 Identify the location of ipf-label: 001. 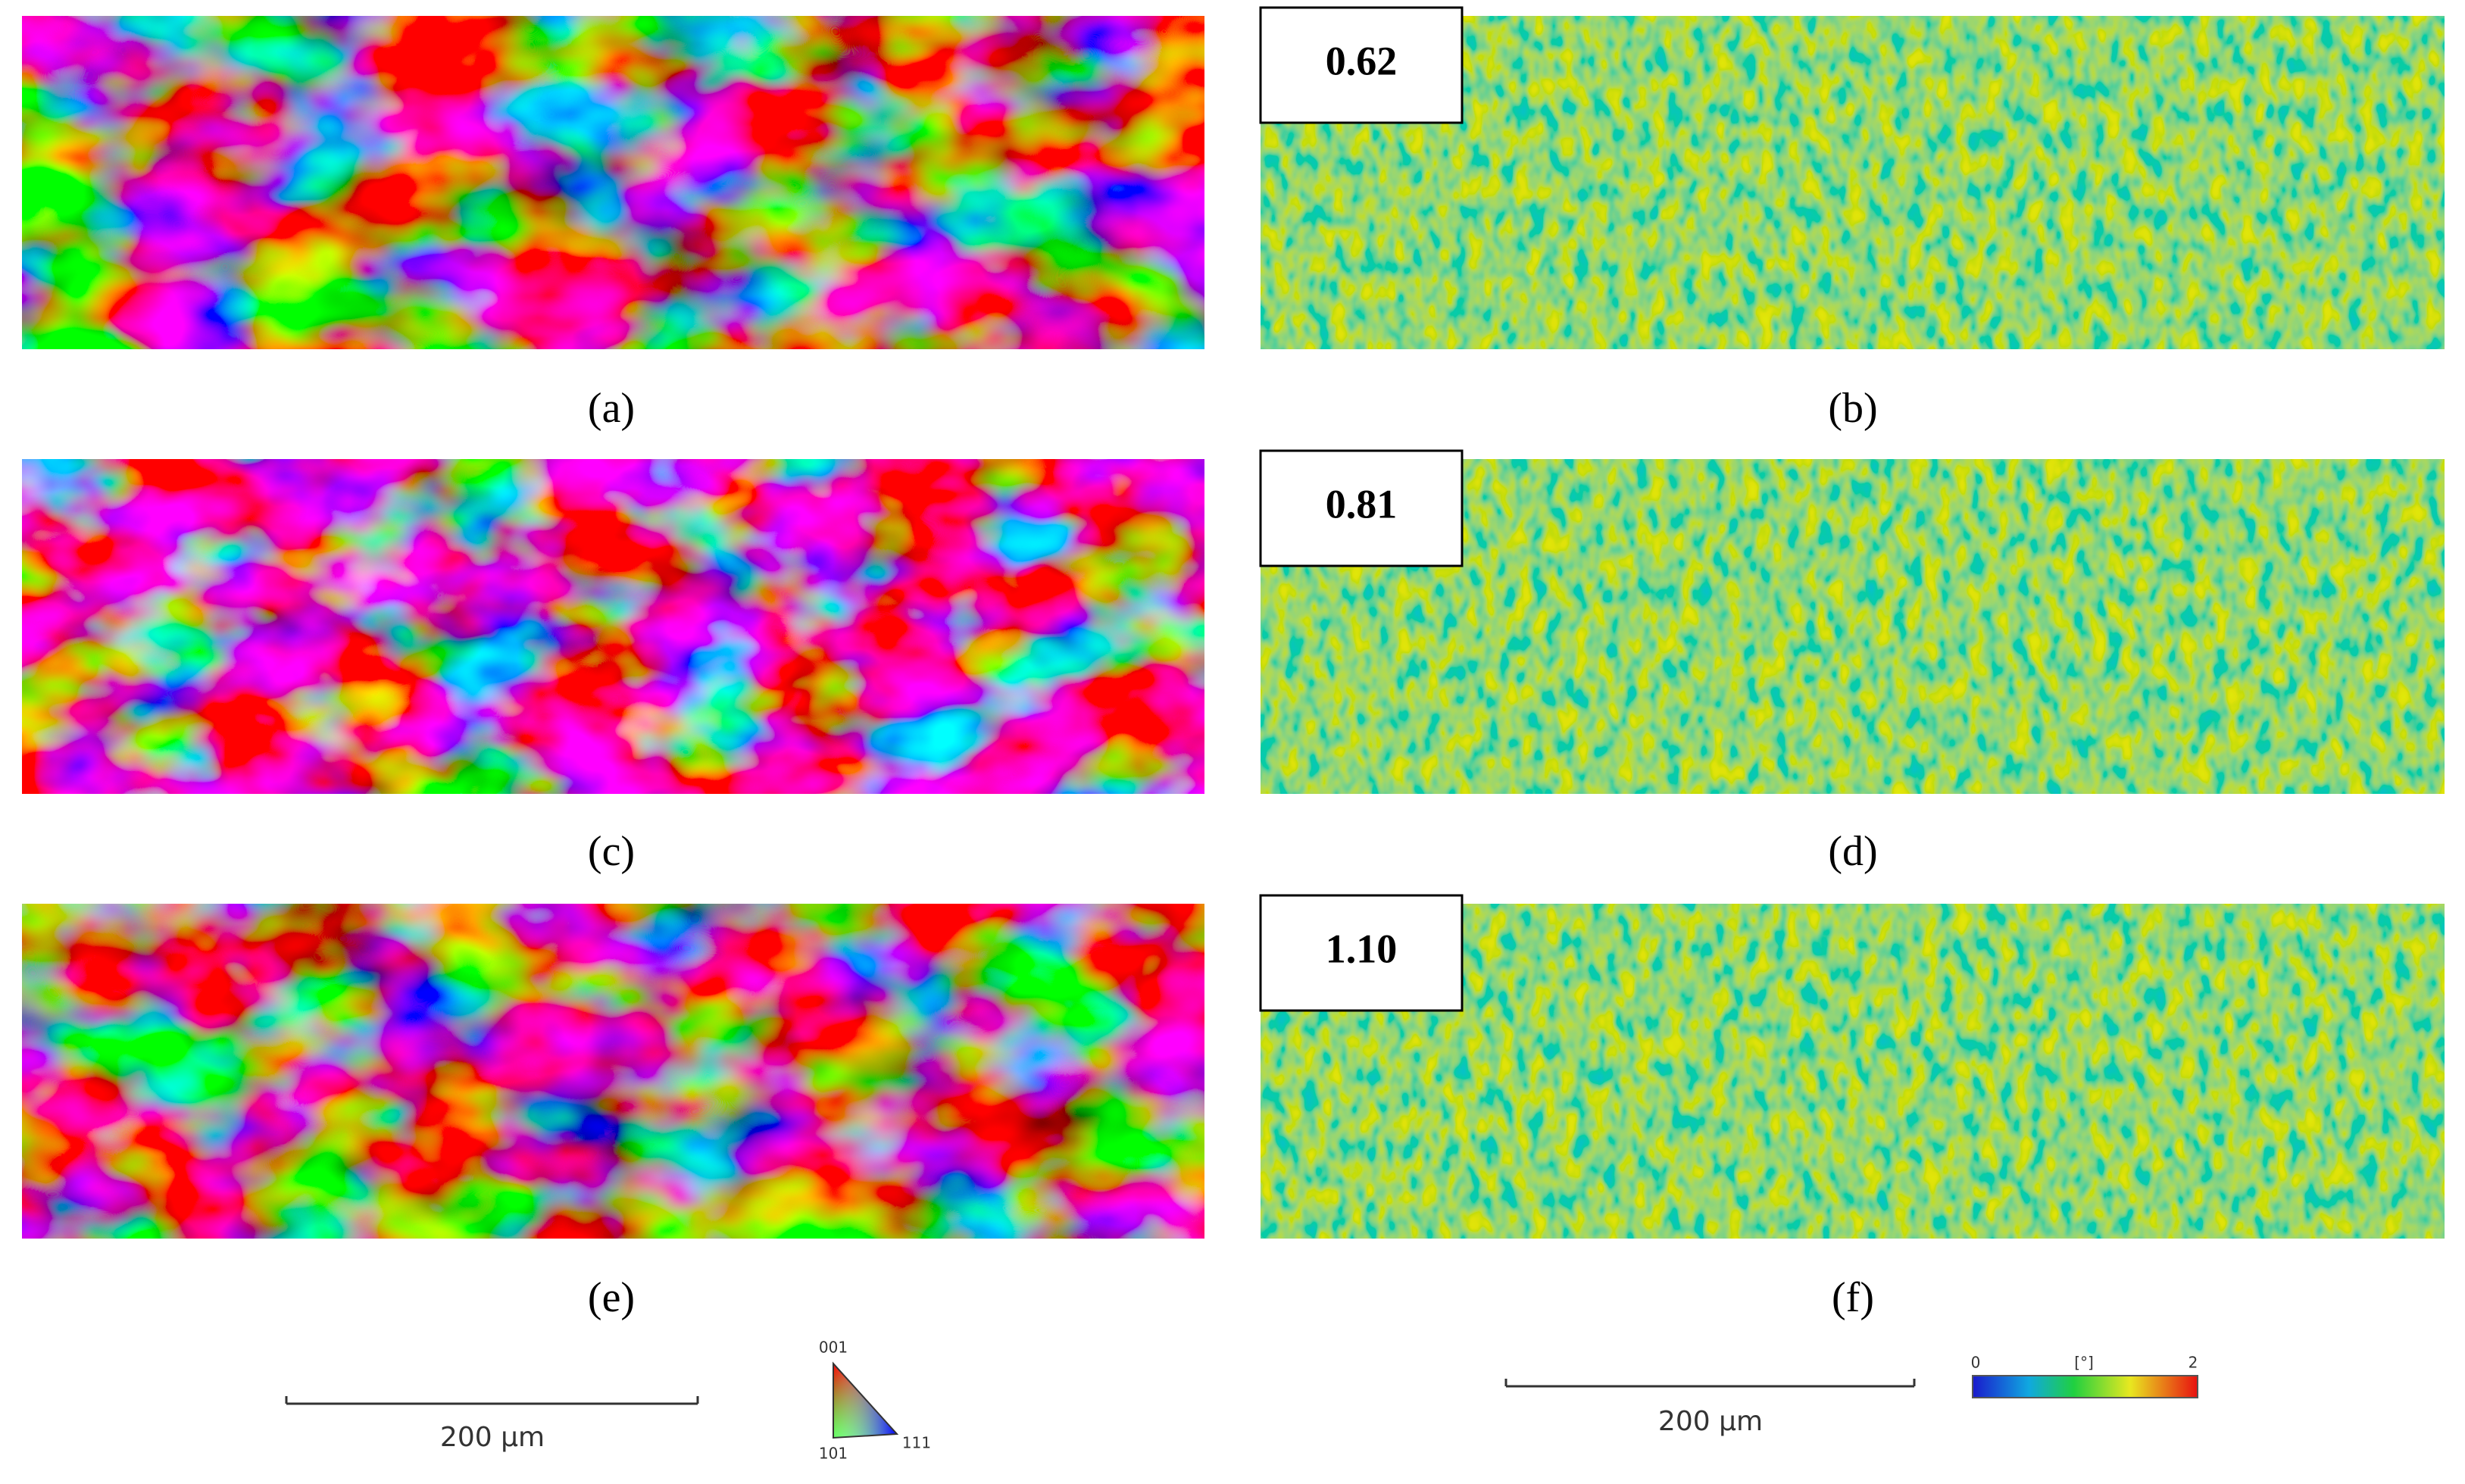
(833, 1348).